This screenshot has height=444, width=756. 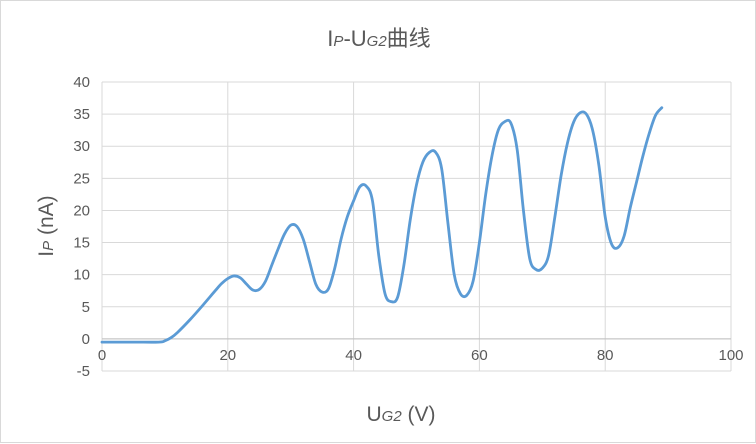 What do you see at coordinates (46, 254) in the screenshot?
I see `y-axis-title-main: I` at bounding box center [46, 254].